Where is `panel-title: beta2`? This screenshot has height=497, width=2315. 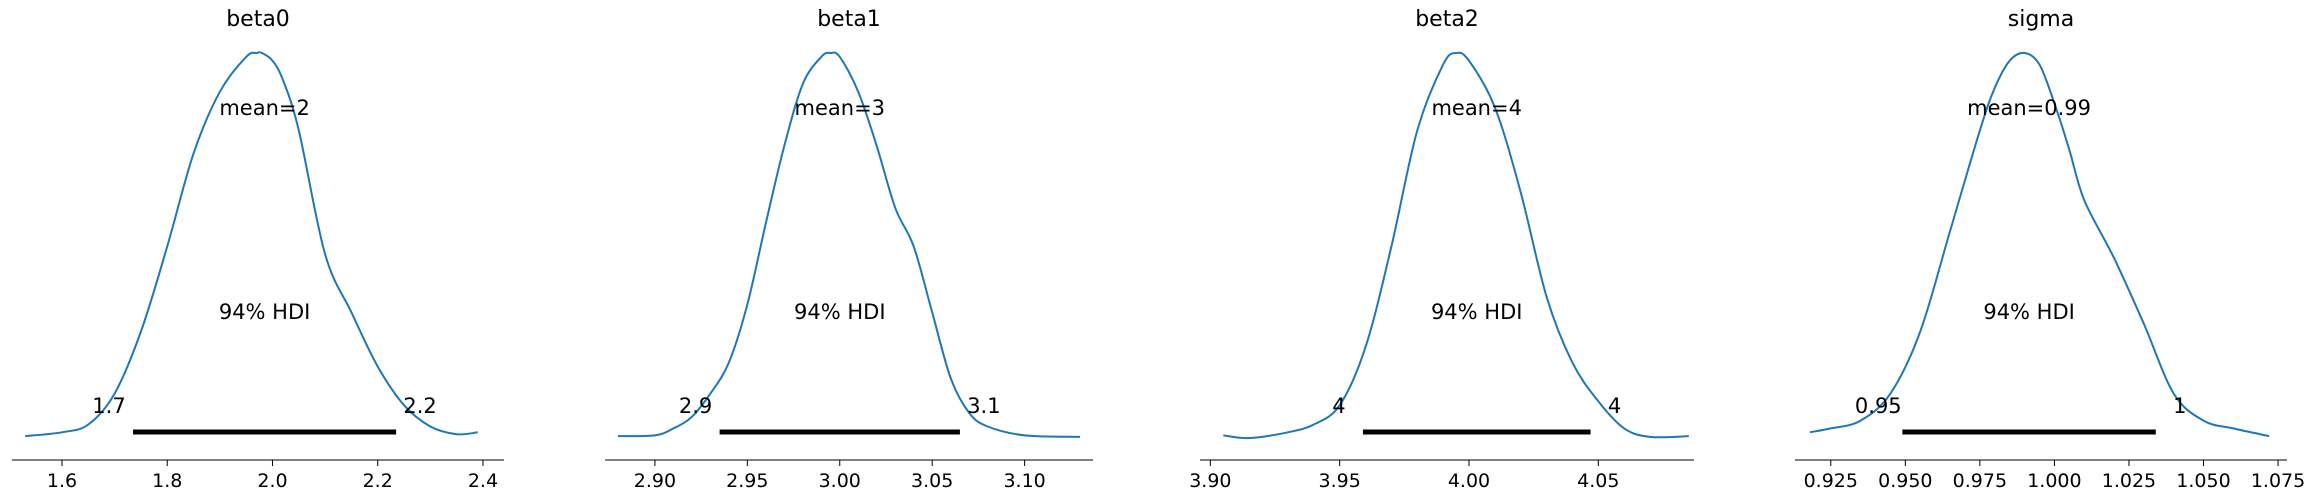 panel-title: beta2 is located at coordinates (1447, 19).